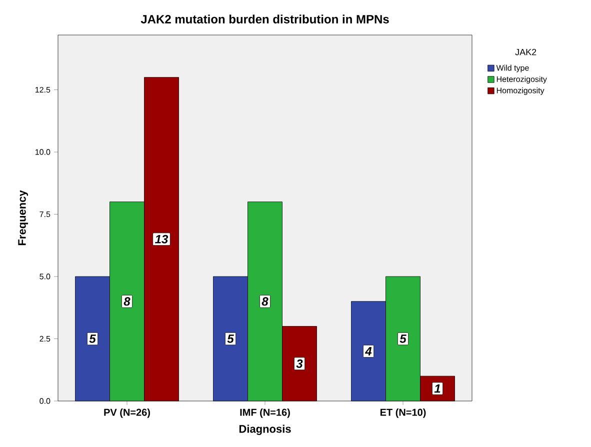 Image resolution: width=591 pixels, height=447 pixels. What do you see at coordinates (23, 218) in the screenshot?
I see `y-axis-title: Frequency` at bounding box center [23, 218].